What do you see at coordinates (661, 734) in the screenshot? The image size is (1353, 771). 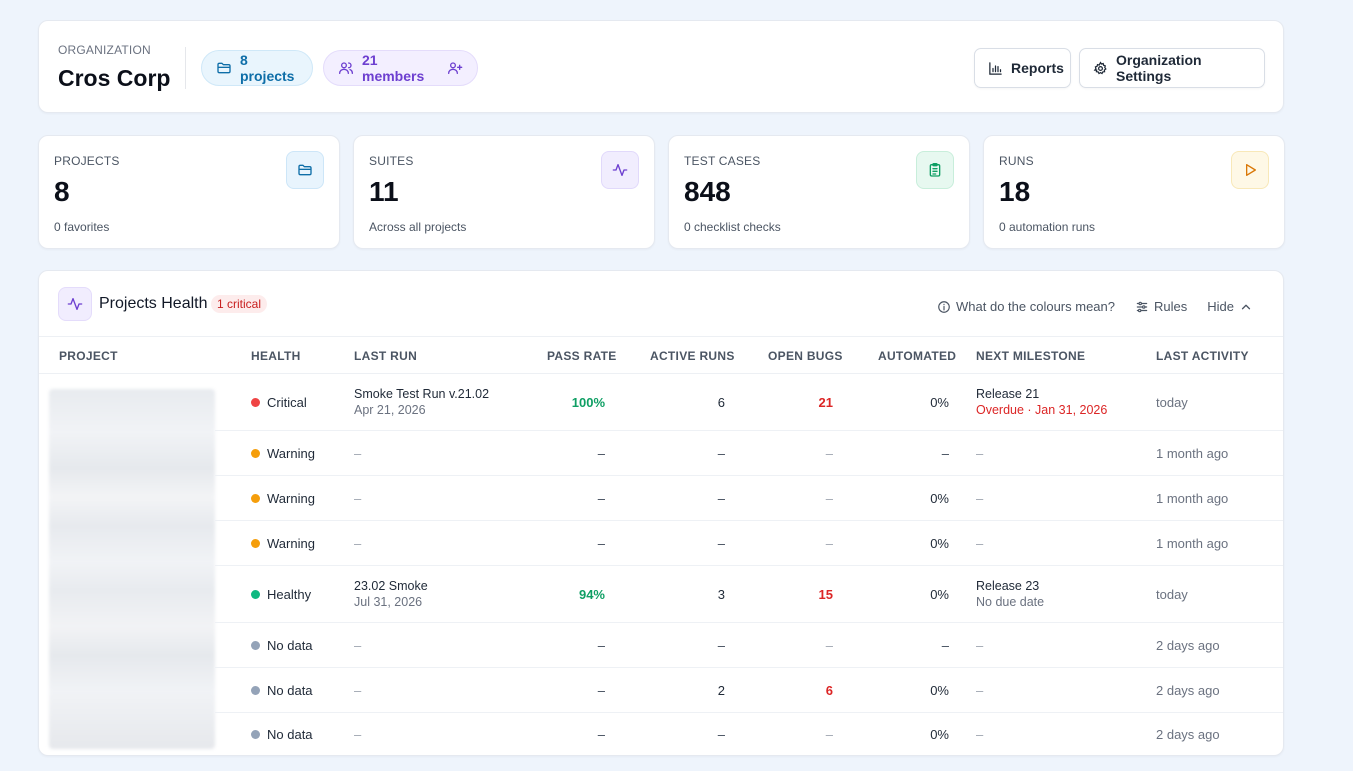 I see `table-row: No data – – – – 0% – 2 days ago` at bounding box center [661, 734].